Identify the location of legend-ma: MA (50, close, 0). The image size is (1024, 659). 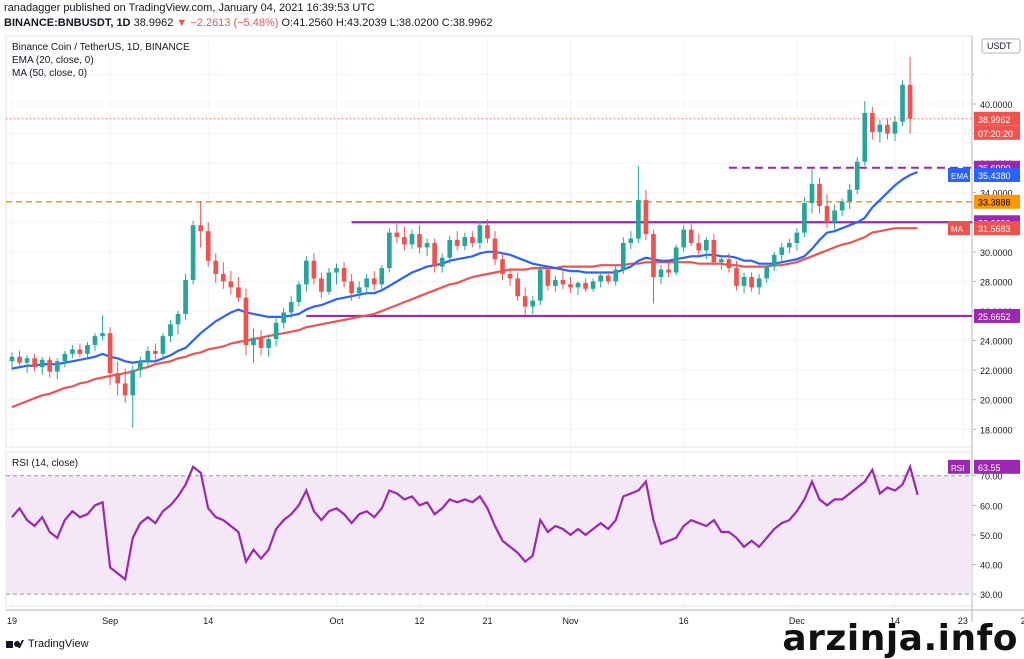
(49, 73).